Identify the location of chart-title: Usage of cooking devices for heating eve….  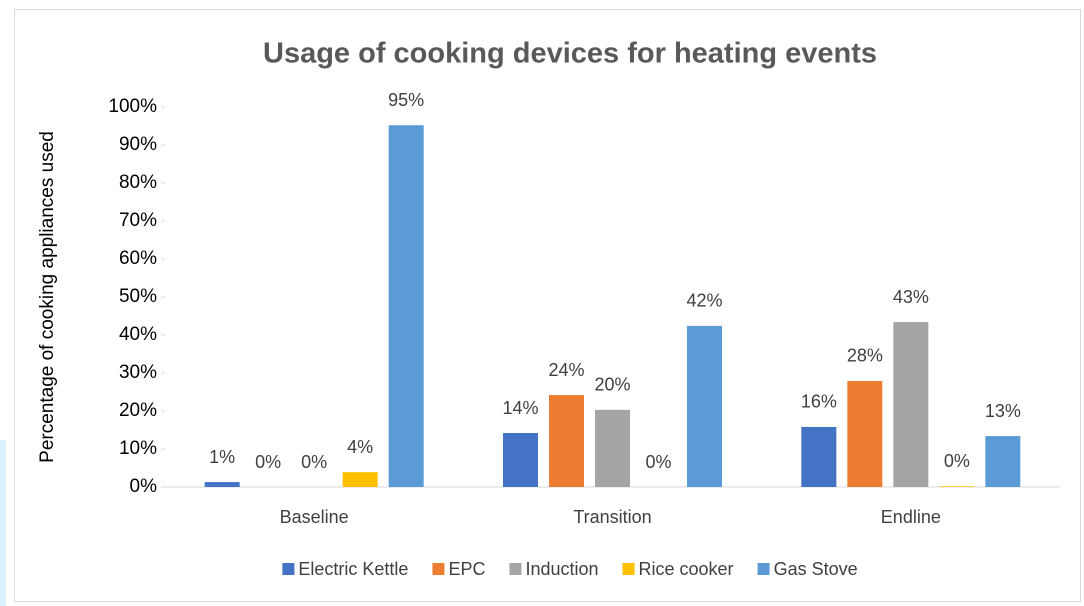
(570, 54).